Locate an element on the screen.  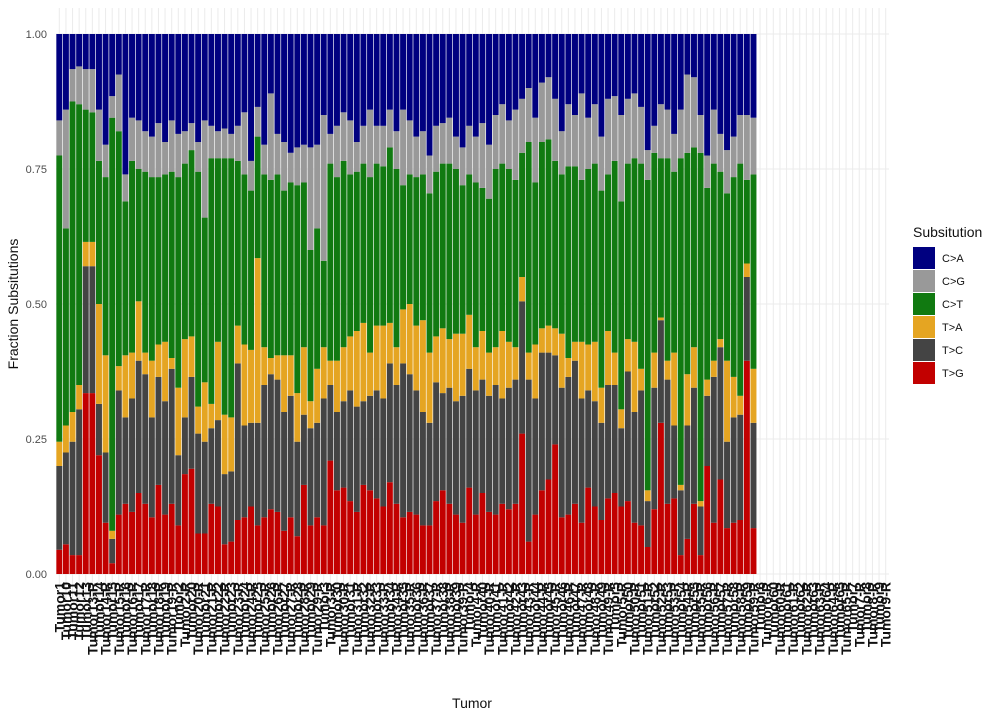
legend-label: T>A is located at coordinates (952, 328).